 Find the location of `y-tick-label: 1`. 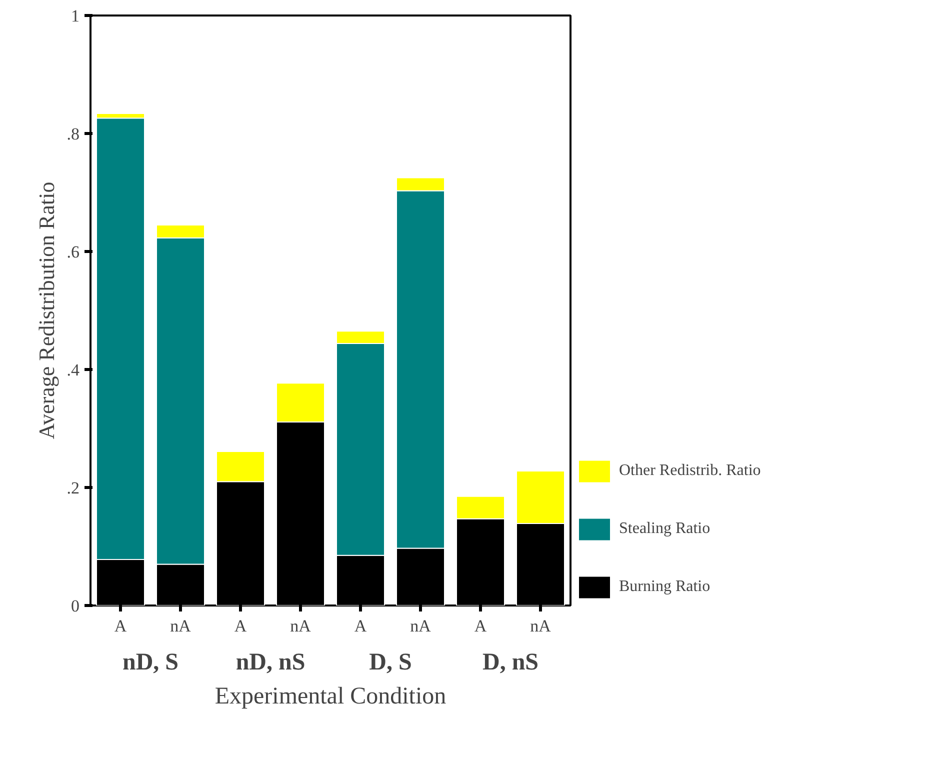

y-tick-label: 1 is located at coordinates (75, 16).